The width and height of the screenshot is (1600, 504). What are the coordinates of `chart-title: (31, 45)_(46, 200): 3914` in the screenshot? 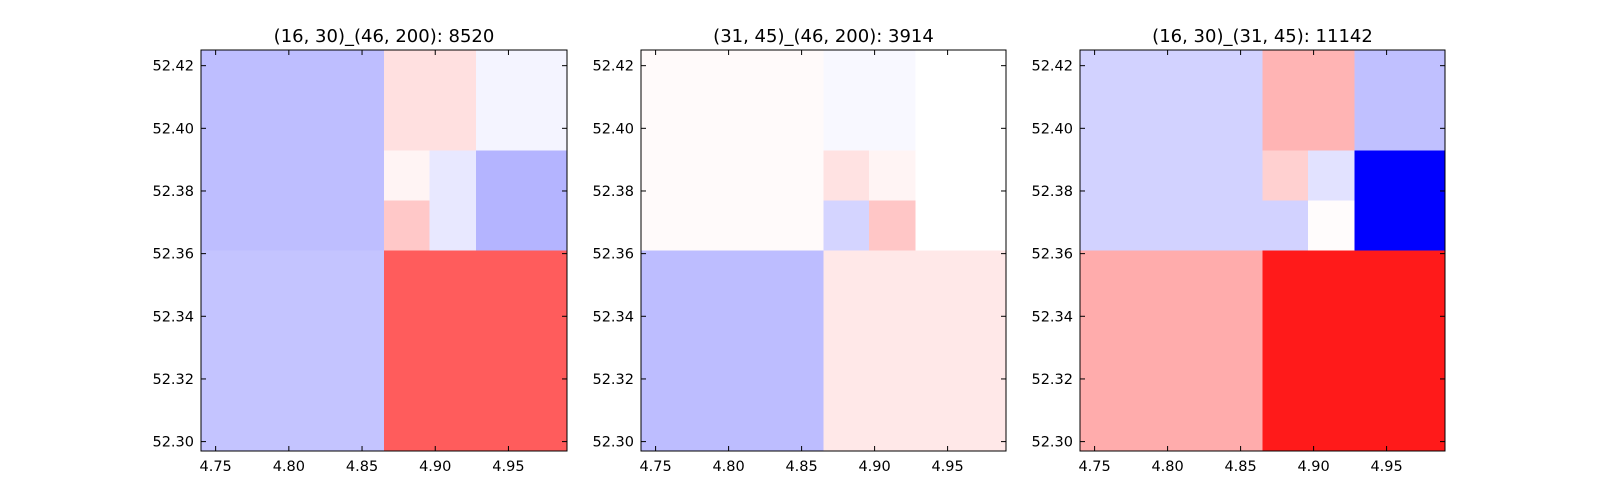 It's located at (823, 36).